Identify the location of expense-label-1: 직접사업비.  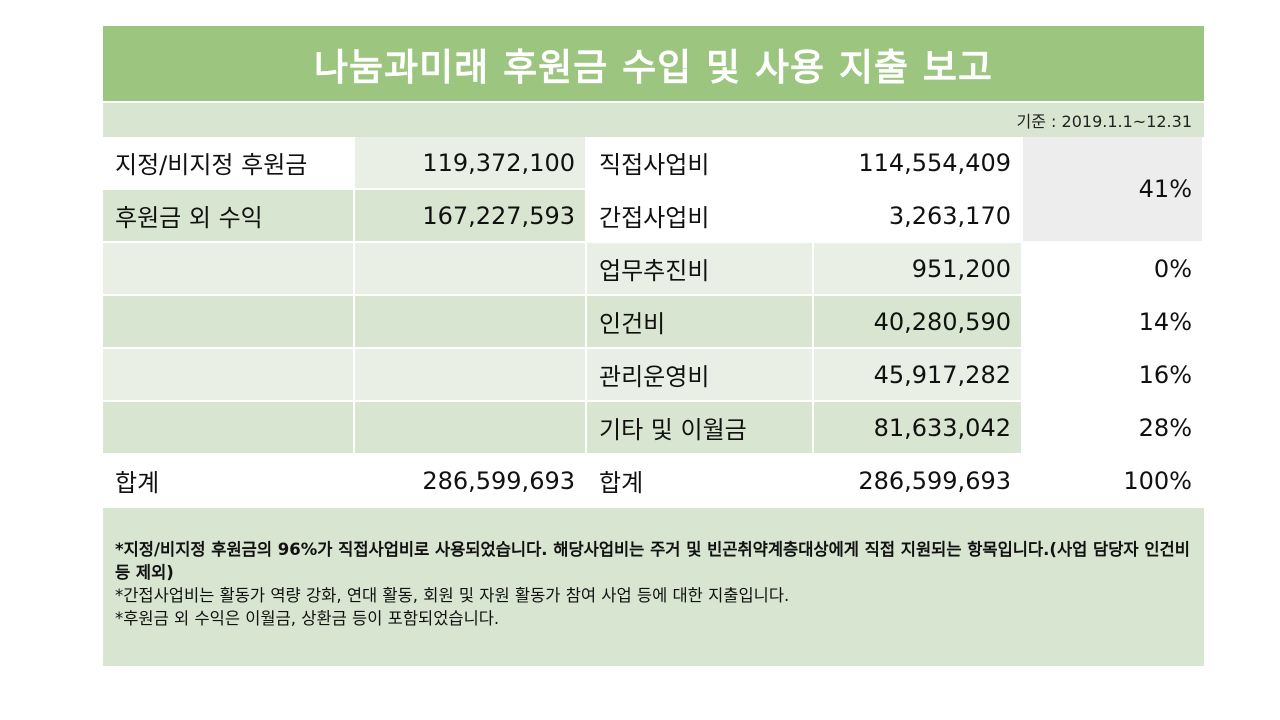
(700, 163).